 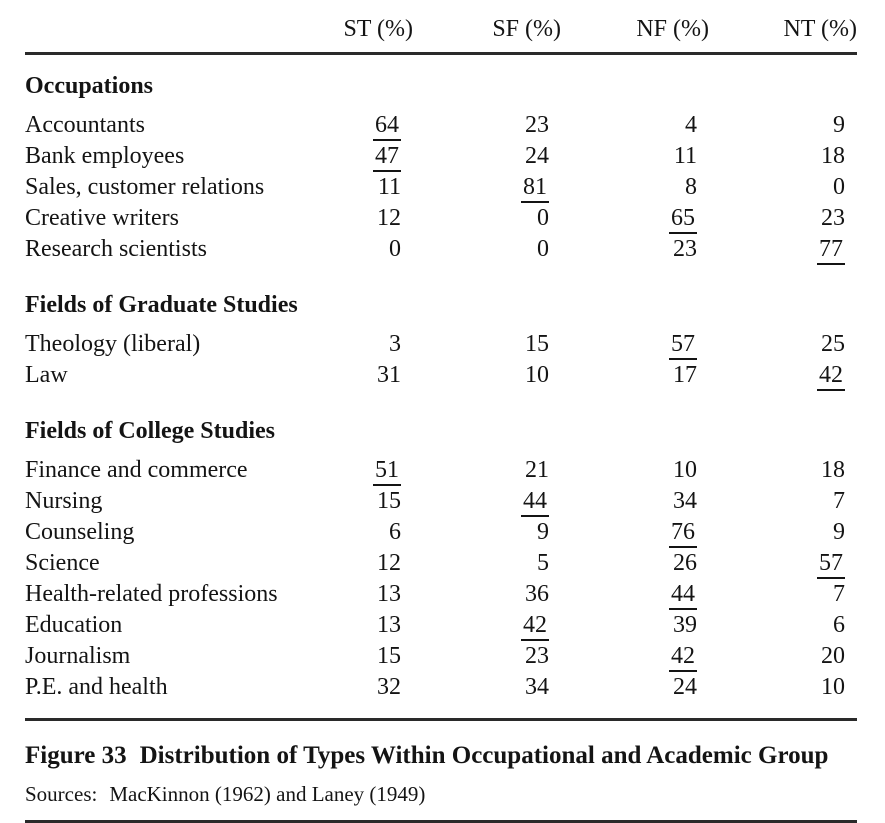 I want to click on value-cell: 76, so click(x=635, y=532).